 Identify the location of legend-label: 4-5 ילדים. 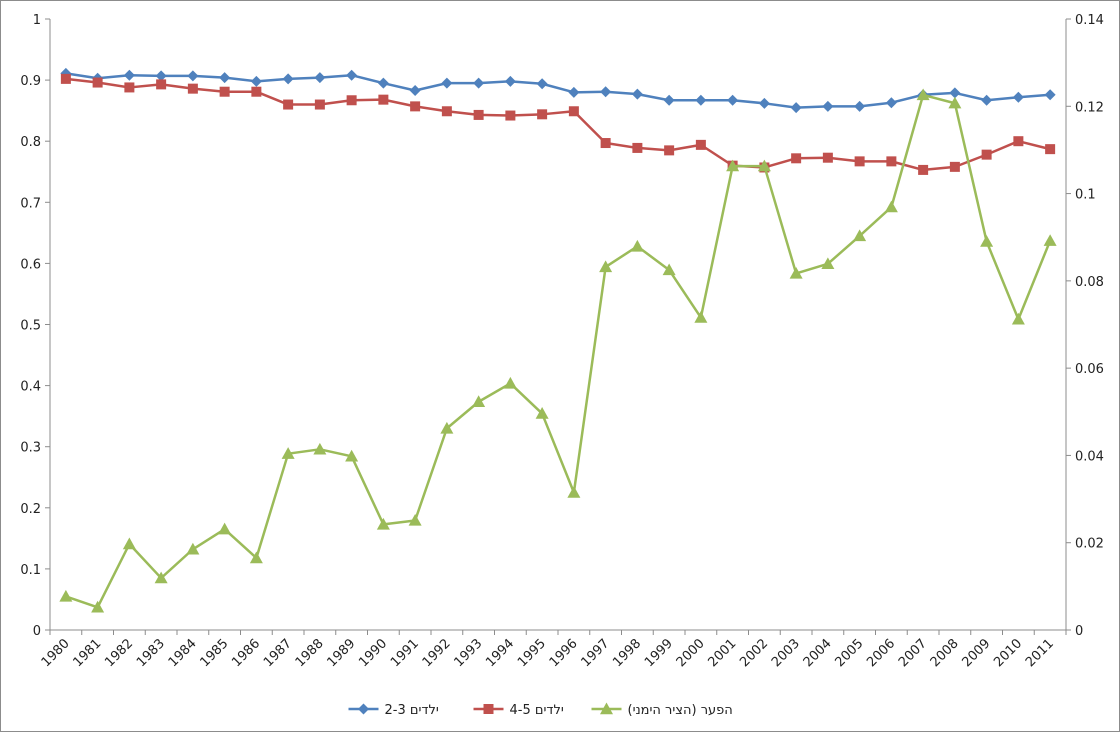
(537, 710).